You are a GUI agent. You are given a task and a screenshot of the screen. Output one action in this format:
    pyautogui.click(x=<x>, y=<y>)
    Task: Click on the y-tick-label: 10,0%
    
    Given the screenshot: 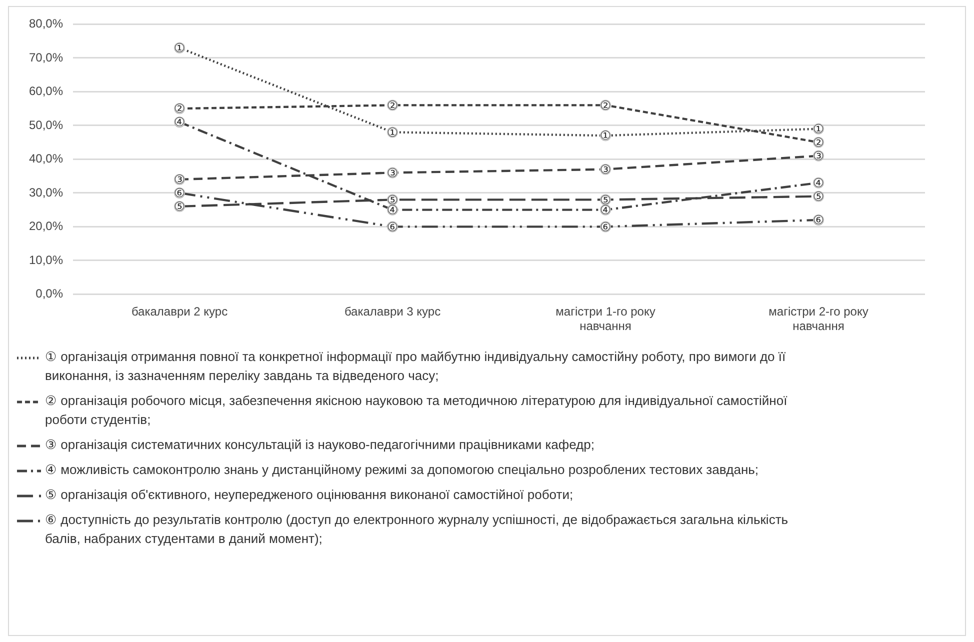 What is the action you would take?
    pyautogui.click(x=46, y=259)
    